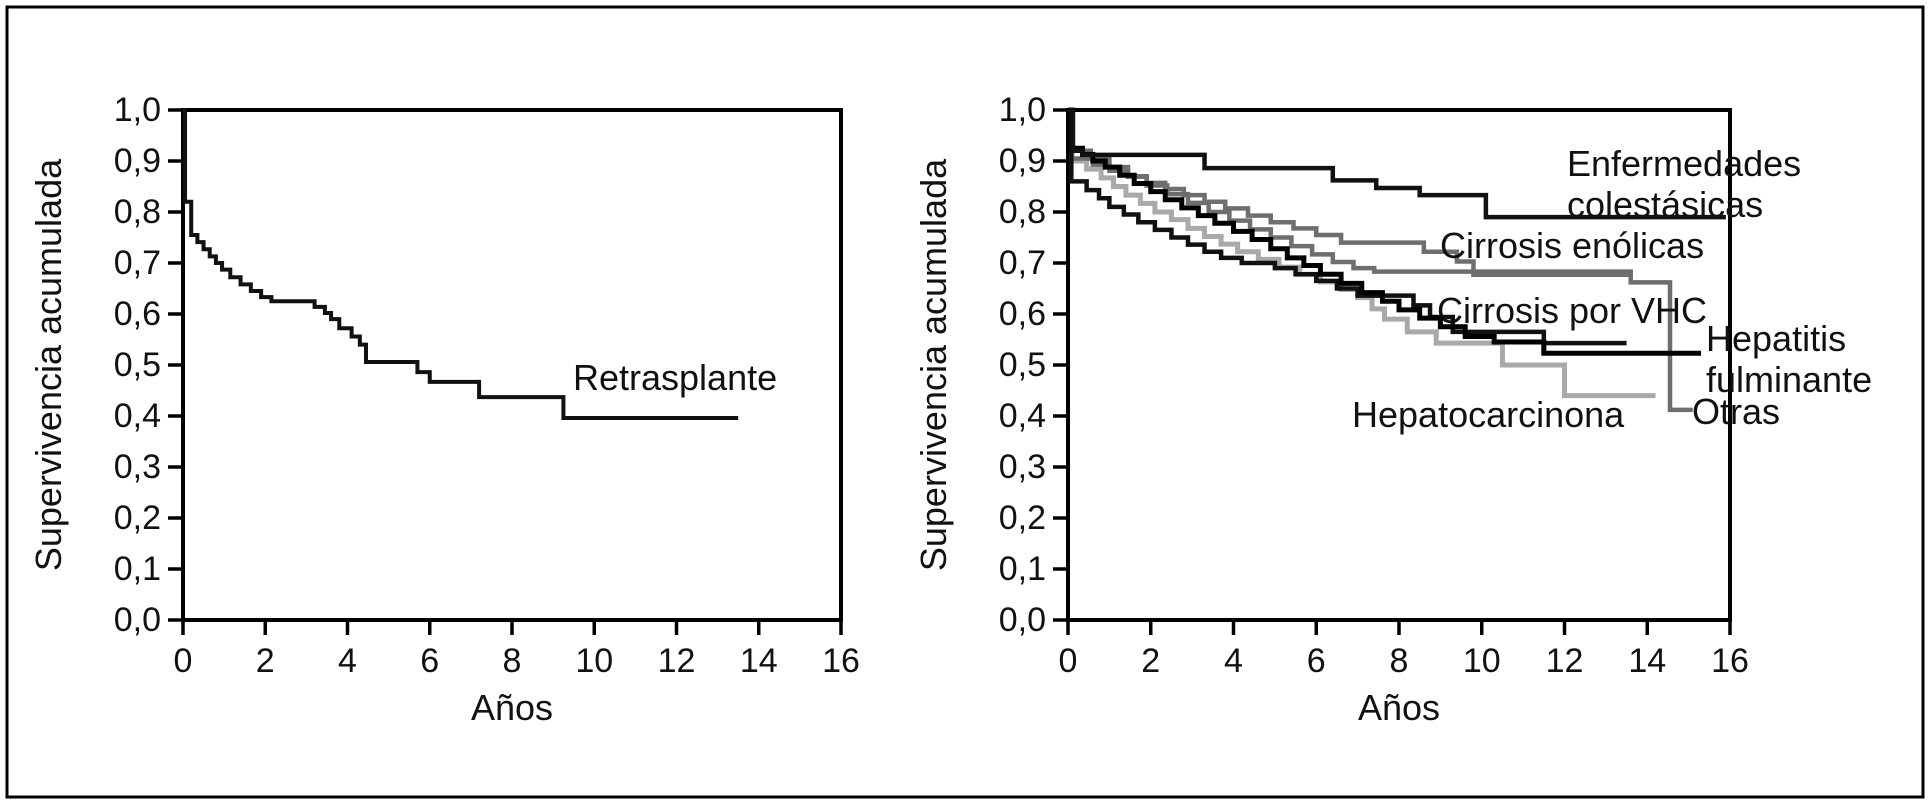  What do you see at coordinates (1684, 163) in the screenshot?
I see `curve-label-colestasicas: Enfermedades` at bounding box center [1684, 163].